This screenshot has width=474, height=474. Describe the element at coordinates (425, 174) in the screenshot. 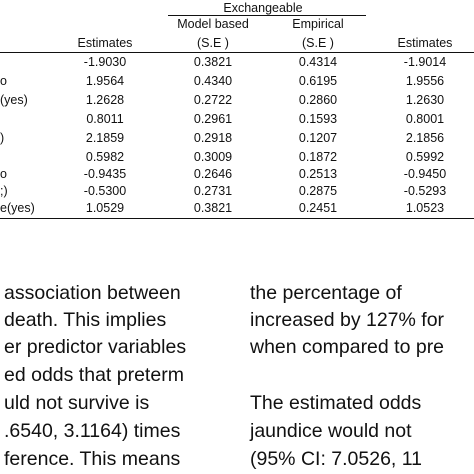

I see `cell: -0.9450` at that location.